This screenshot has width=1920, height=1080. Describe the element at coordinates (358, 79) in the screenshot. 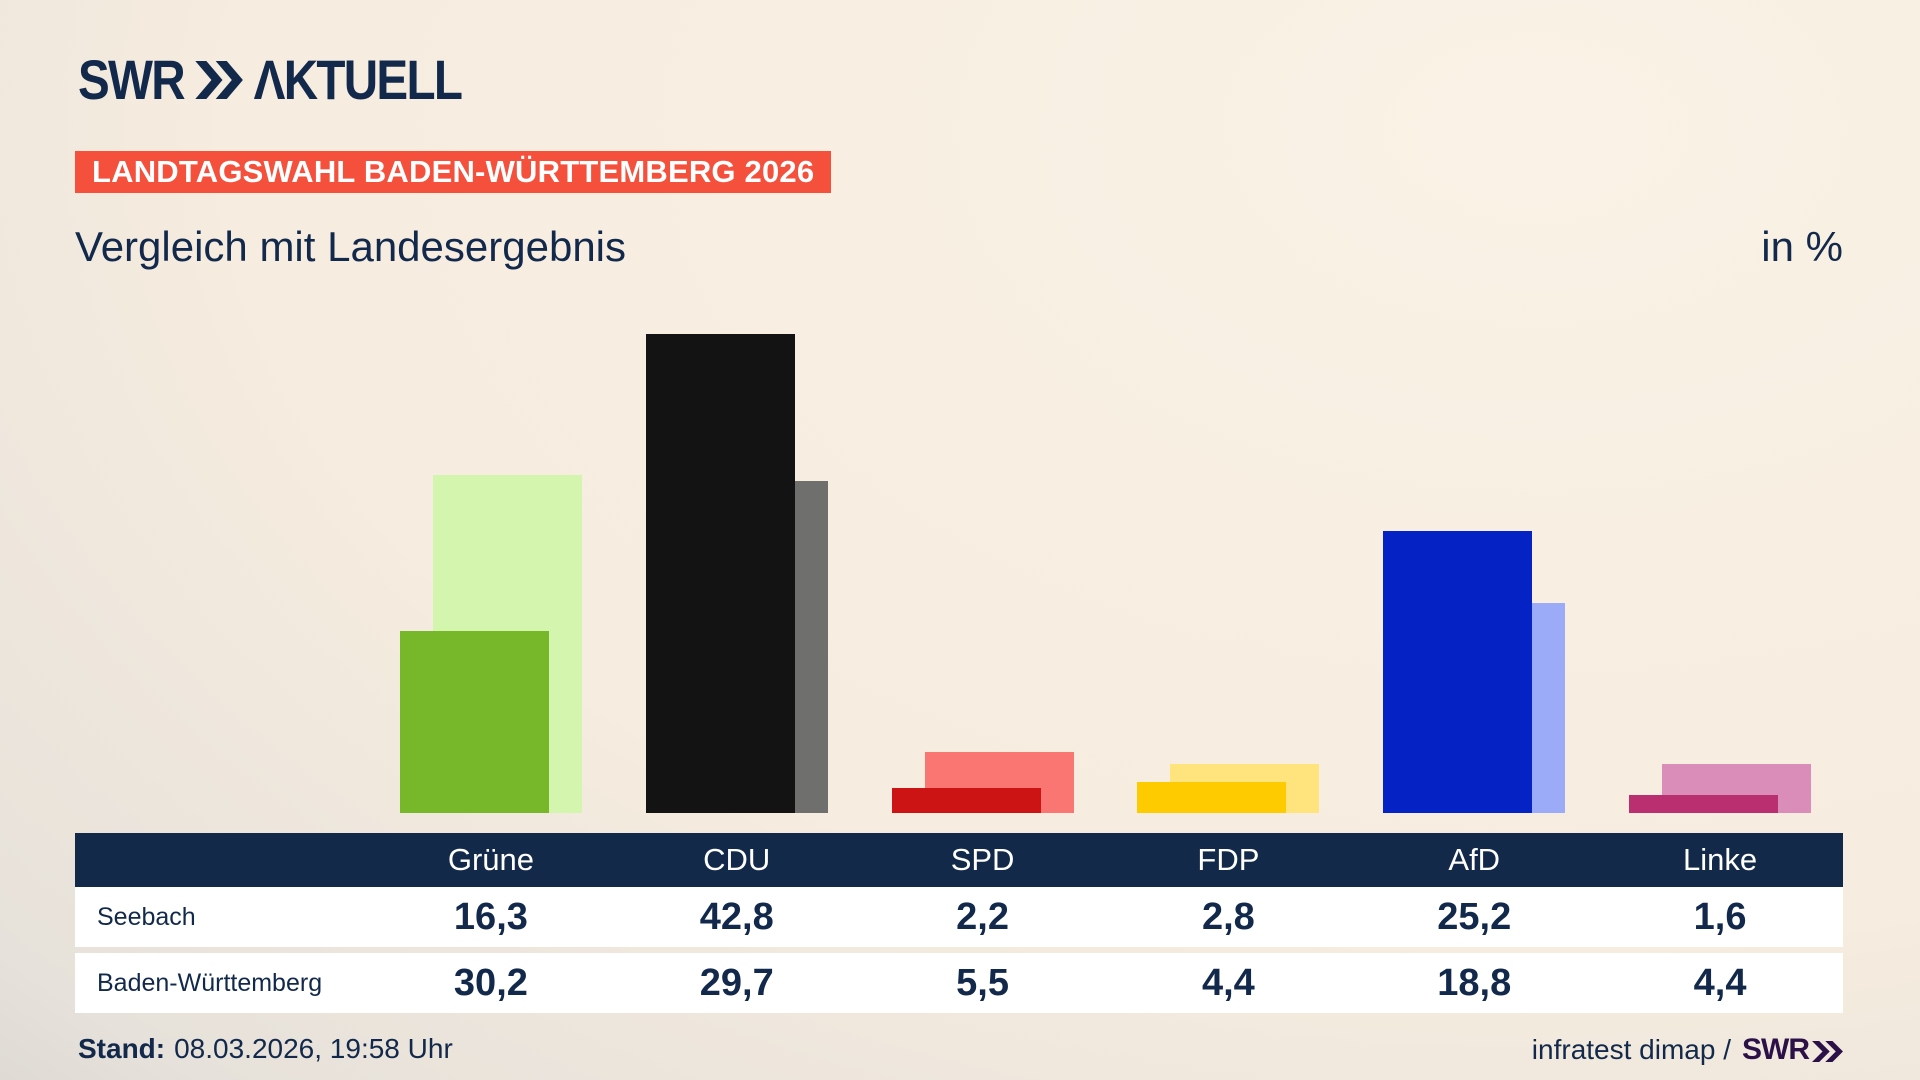

I see `aktuell-wordmark: ΛKTUELL` at that location.